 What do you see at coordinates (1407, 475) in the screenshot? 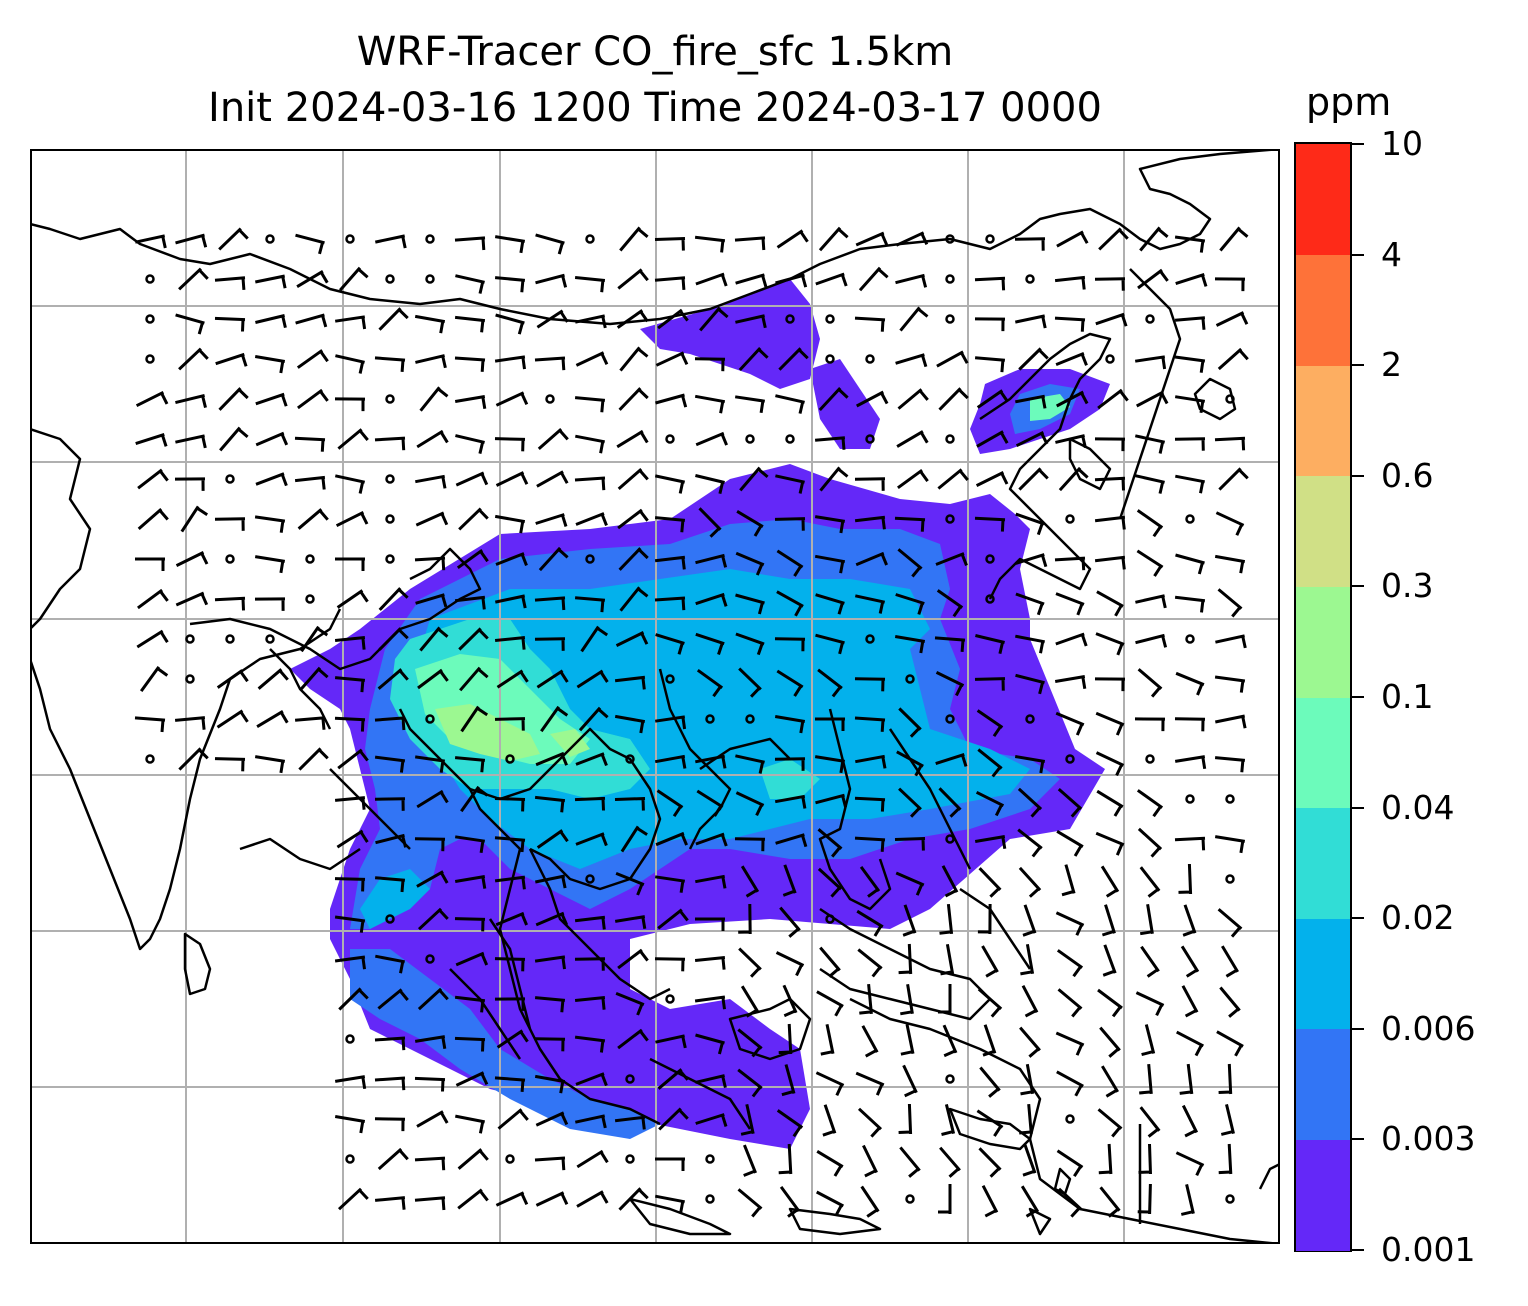
I see `colorbar-tick-label: 0.6` at bounding box center [1407, 475].